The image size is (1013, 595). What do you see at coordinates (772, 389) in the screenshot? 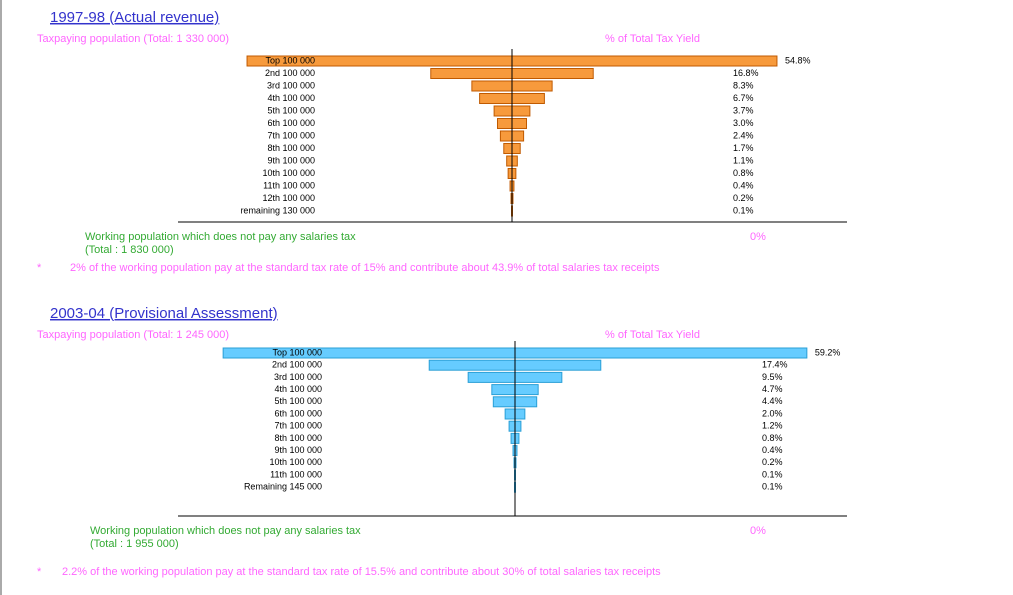
I see `value-label: 4.7%` at bounding box center [772, 389].